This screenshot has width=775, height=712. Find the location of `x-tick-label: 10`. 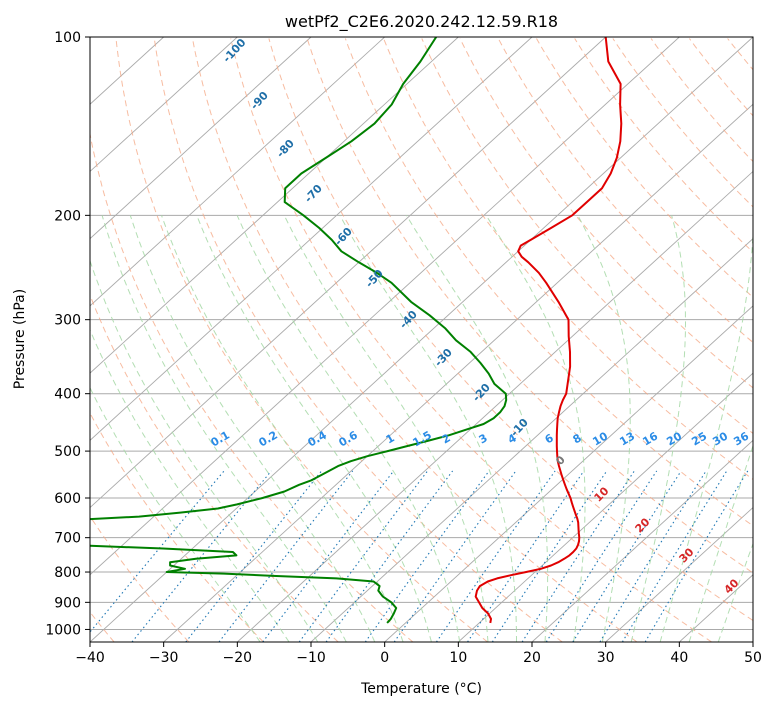

x-tick-label: 10 is located at coordinates (458, 658).